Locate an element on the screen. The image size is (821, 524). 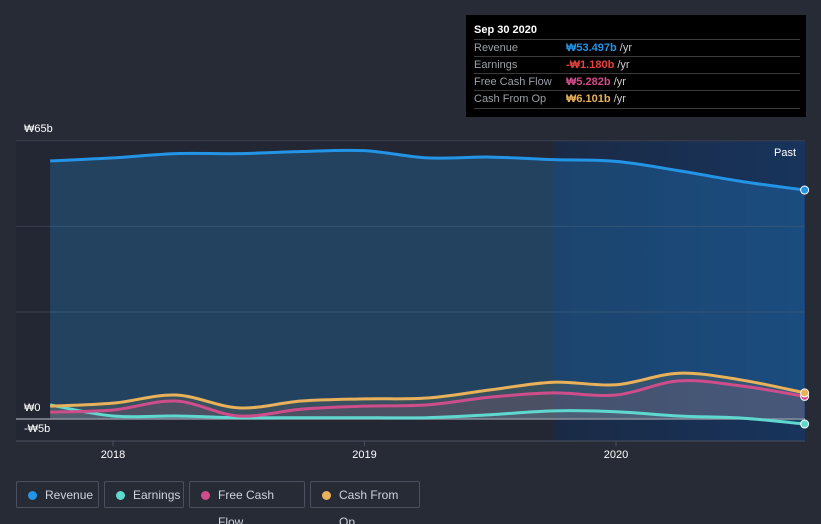
tooltip-row-revenue: Revenue ₩53.497b /yr is located at coordinates (637, 48).